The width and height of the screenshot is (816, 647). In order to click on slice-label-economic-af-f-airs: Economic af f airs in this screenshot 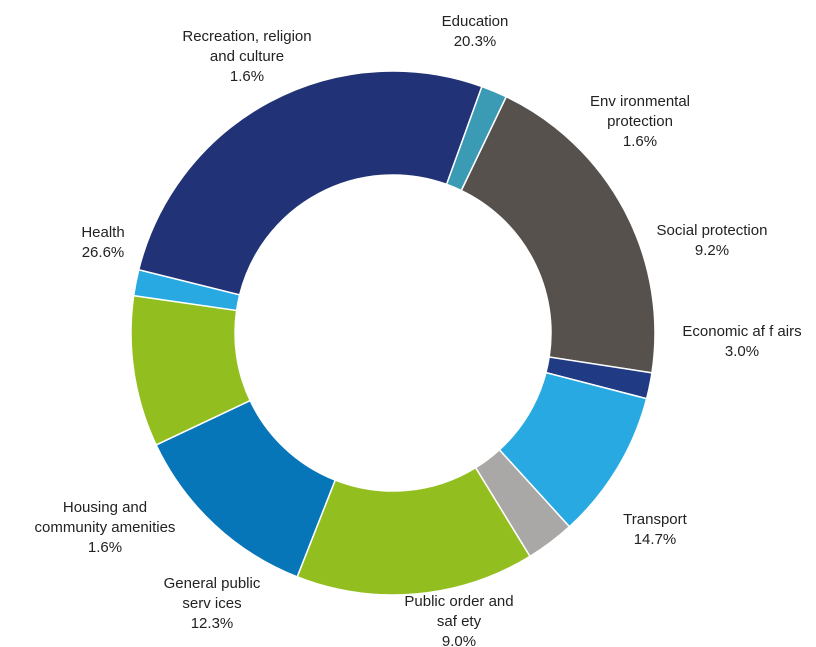, I will do `click(741, 331)`.